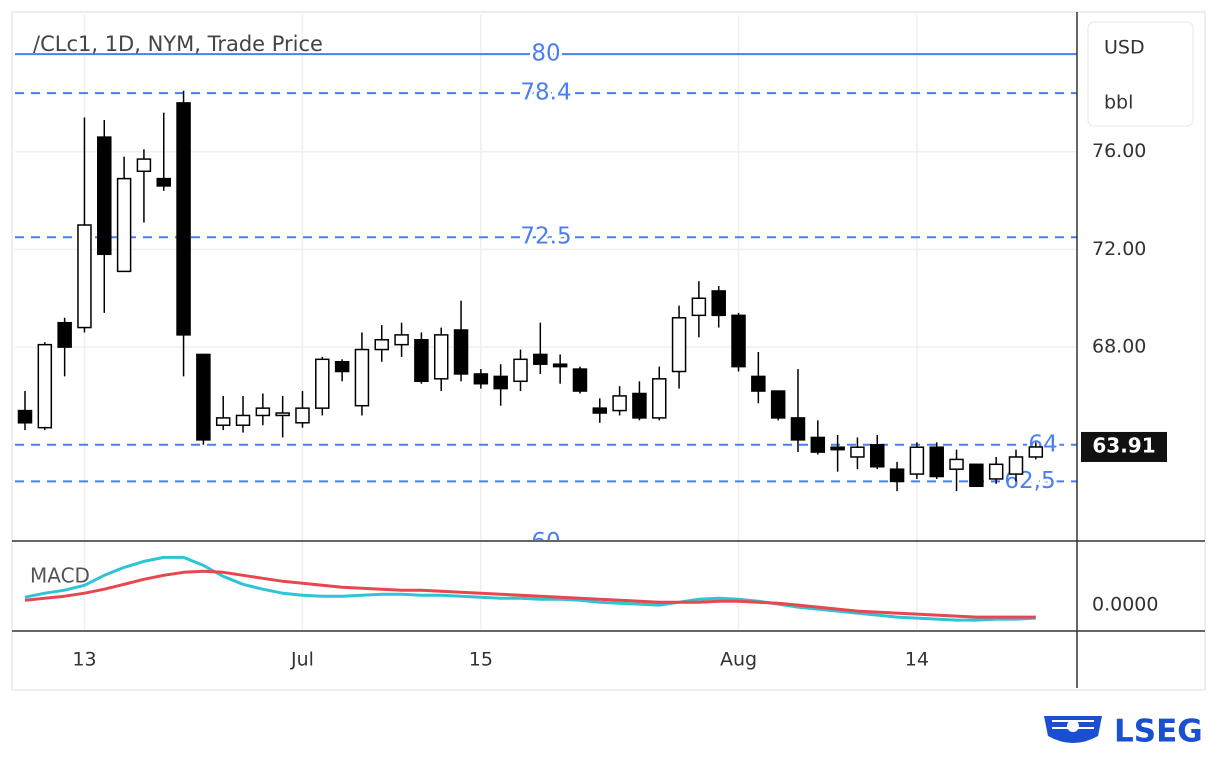 The height and width of the screenshot is (758, 1224). Describe the element at coordinates (545, 237) in the screenshot. I see `level-label: 72.5` at that location.